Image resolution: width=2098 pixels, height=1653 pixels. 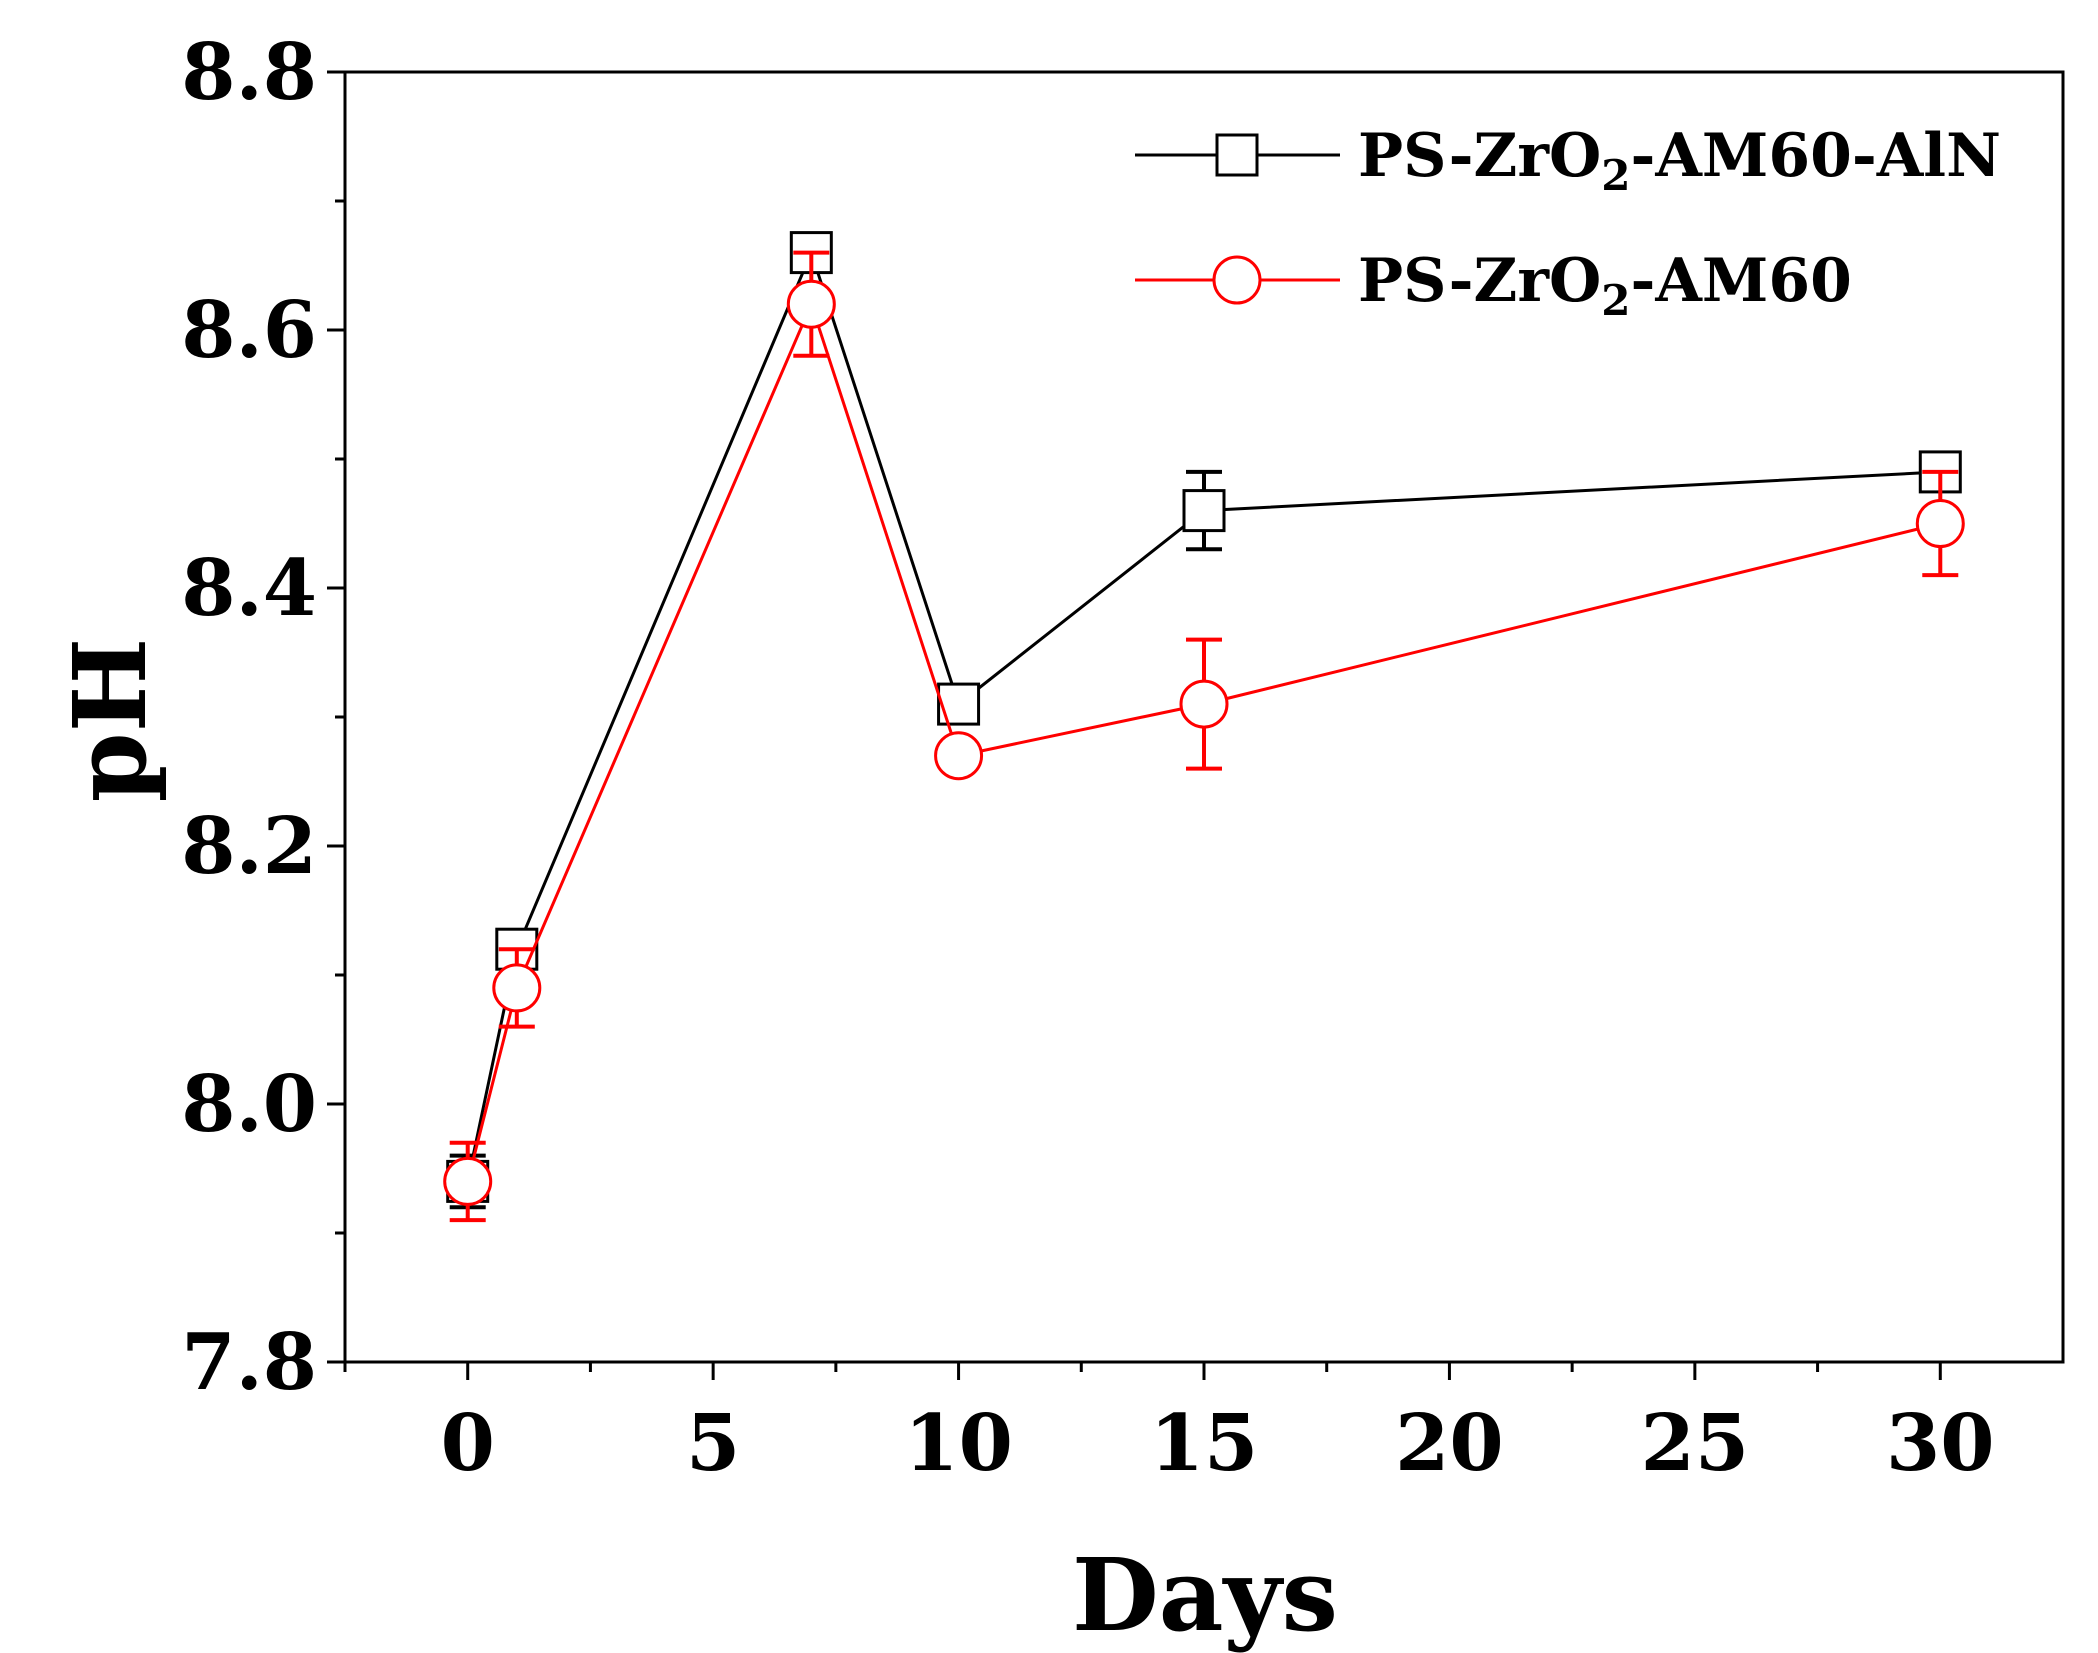 I want to click on legend-label: PS-ZrO2-AM60-AlN, so click(x=1679, y=160).